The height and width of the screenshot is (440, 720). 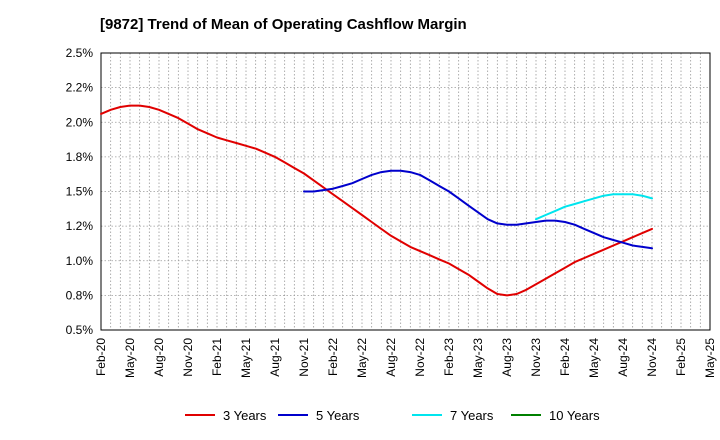 What do you see at coordinates (246, 358) in the screenshot?
I see `x-tick-label: May-21` at bounding box center [246, 358].